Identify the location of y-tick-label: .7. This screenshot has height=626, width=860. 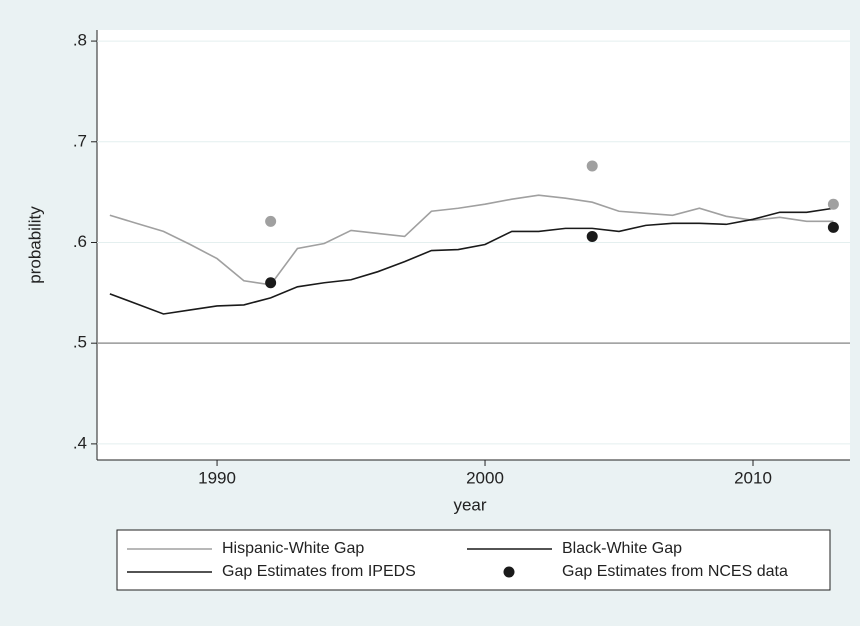
(80, 140).